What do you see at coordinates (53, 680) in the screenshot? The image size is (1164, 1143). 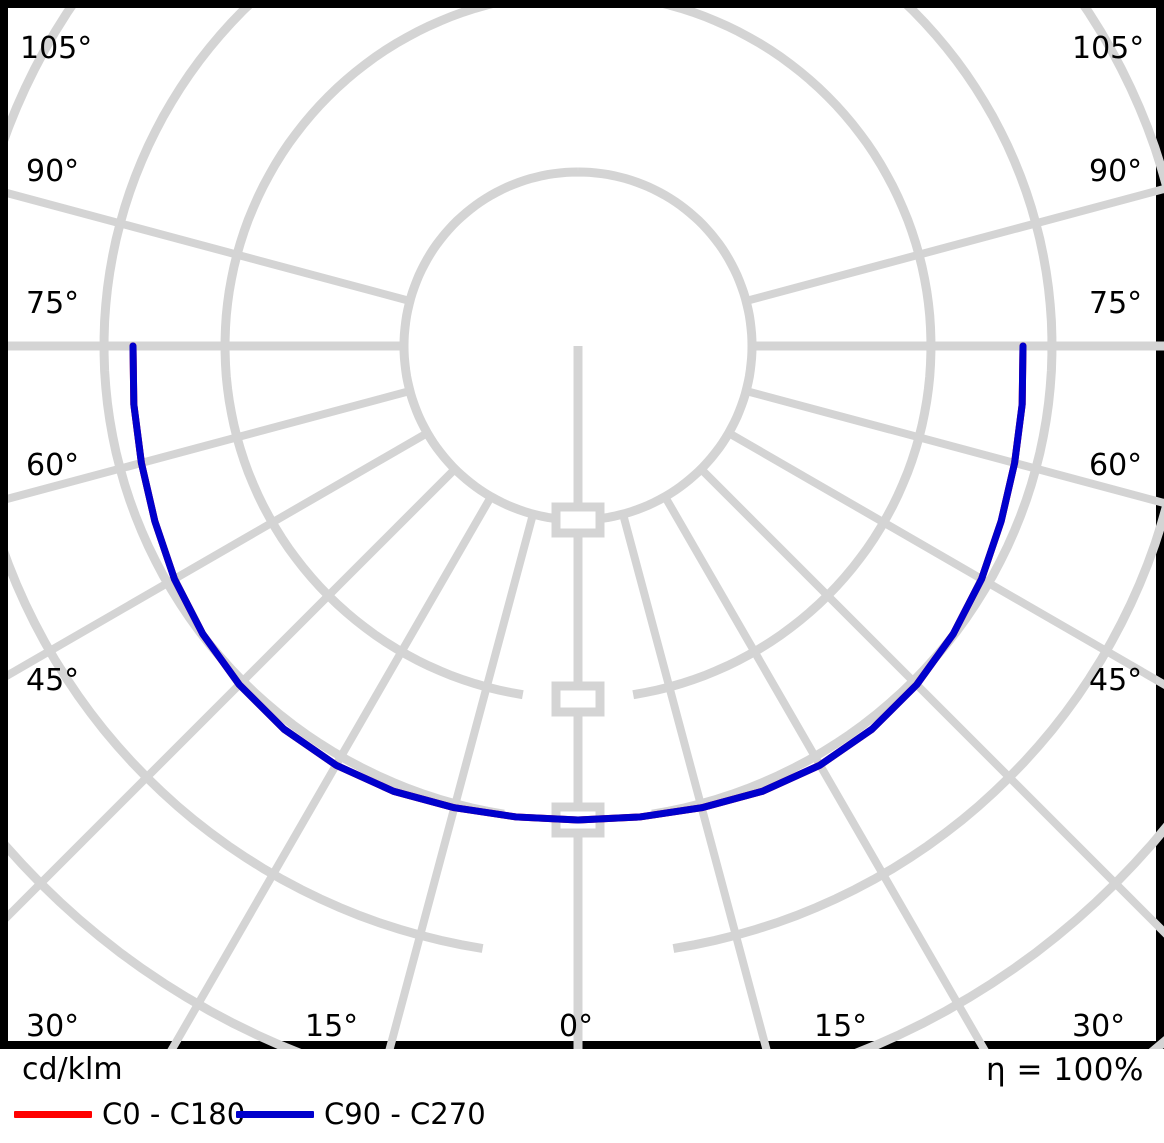 I see `angle-label-left-45: 45°` at bounding box center [53, 680].